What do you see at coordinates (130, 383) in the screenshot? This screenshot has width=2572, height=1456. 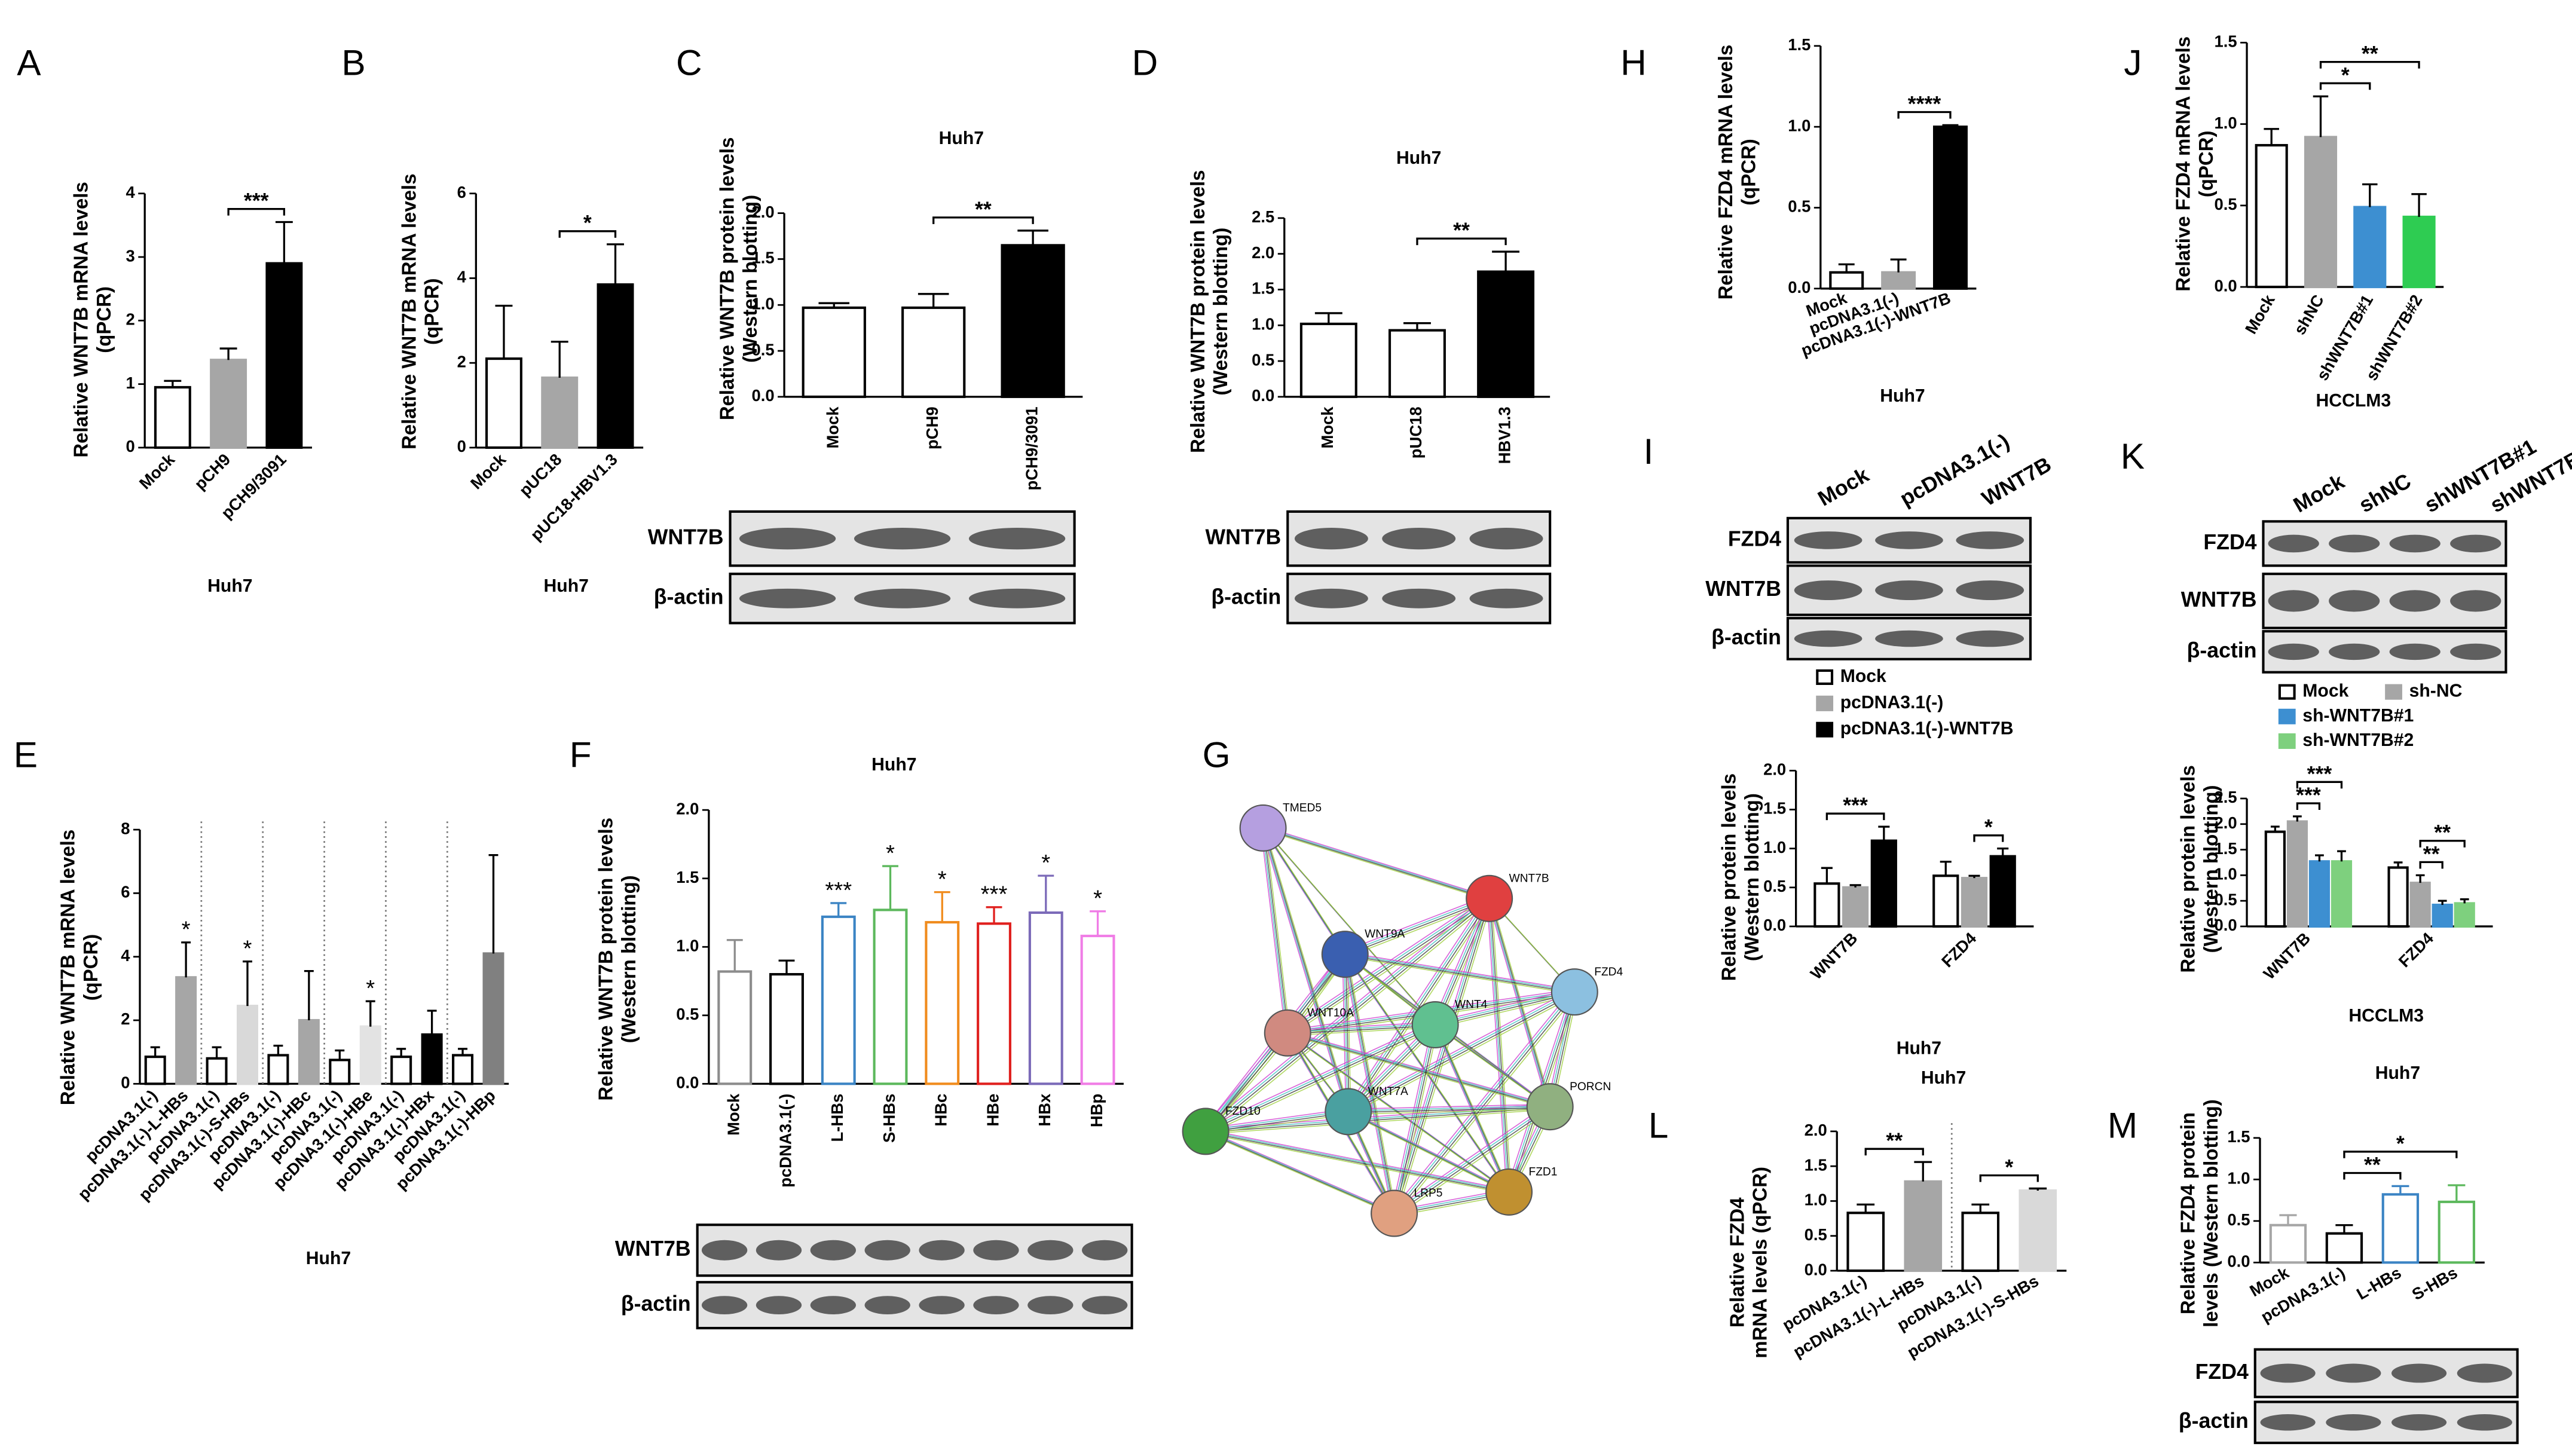 I see `y-tick-label: 1` at bounding box center [130, 383].